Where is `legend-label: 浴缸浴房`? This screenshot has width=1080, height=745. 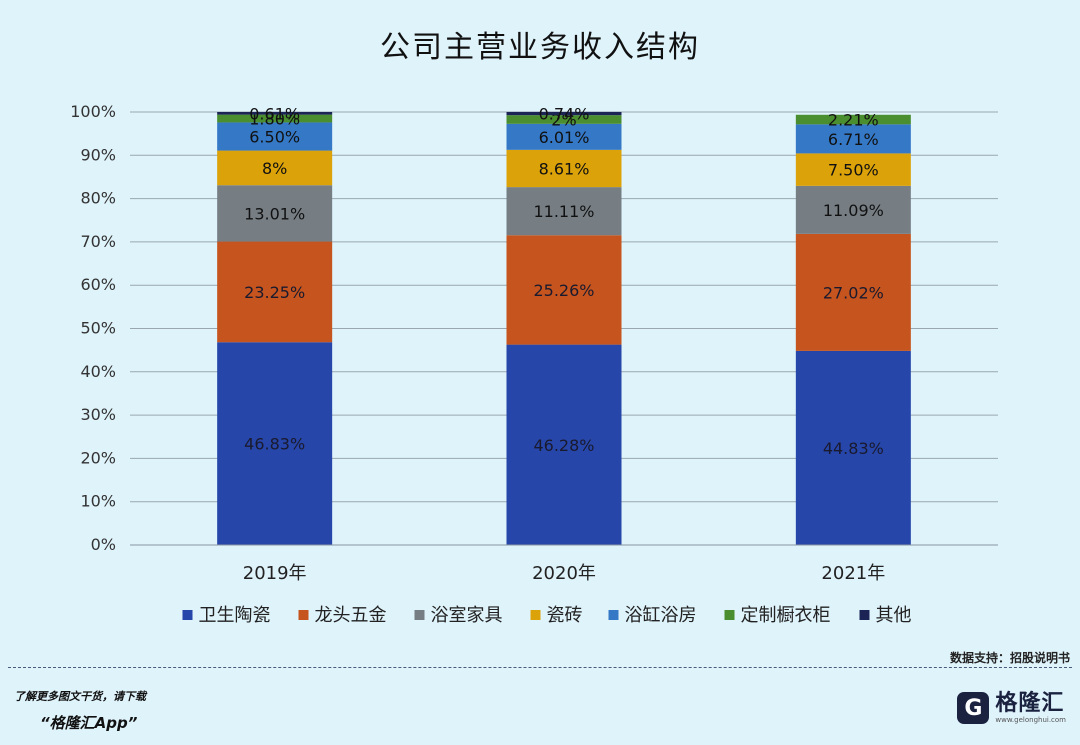
legend-label: 浴缸浴房 is located at coordinates (661, 615).